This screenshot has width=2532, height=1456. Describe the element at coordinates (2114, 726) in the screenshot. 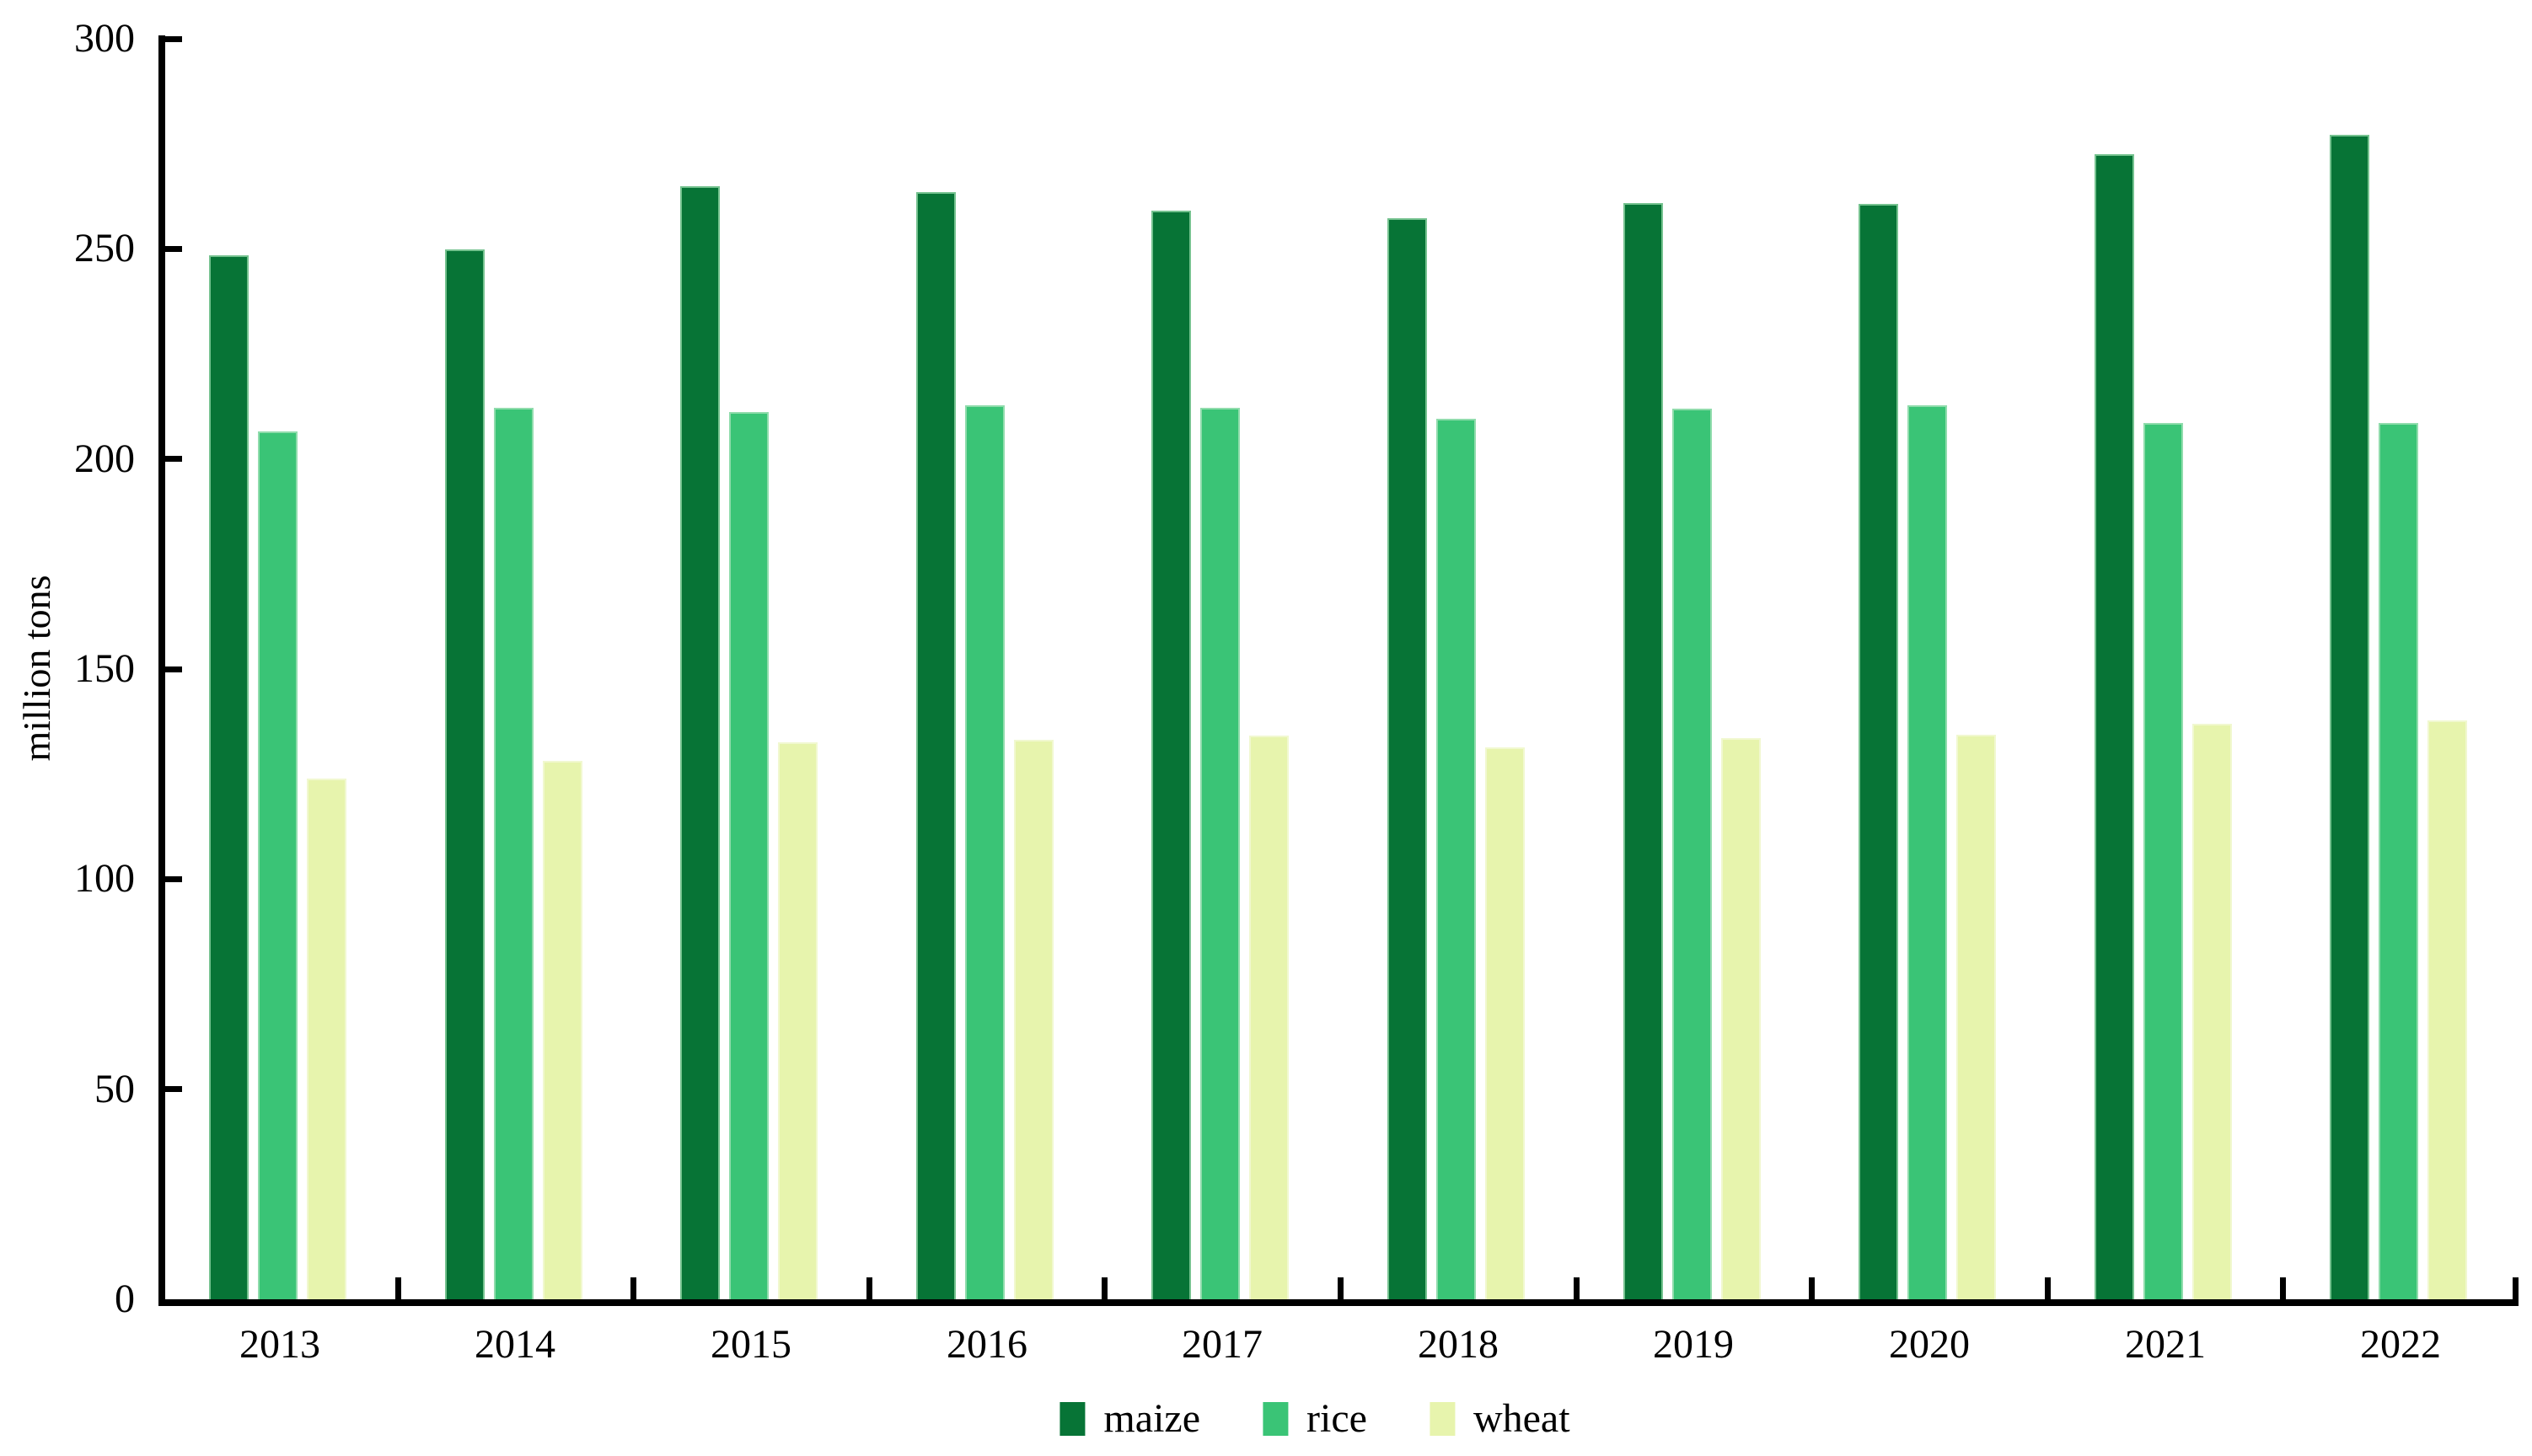

I see `bar-maize-2021` at that location.